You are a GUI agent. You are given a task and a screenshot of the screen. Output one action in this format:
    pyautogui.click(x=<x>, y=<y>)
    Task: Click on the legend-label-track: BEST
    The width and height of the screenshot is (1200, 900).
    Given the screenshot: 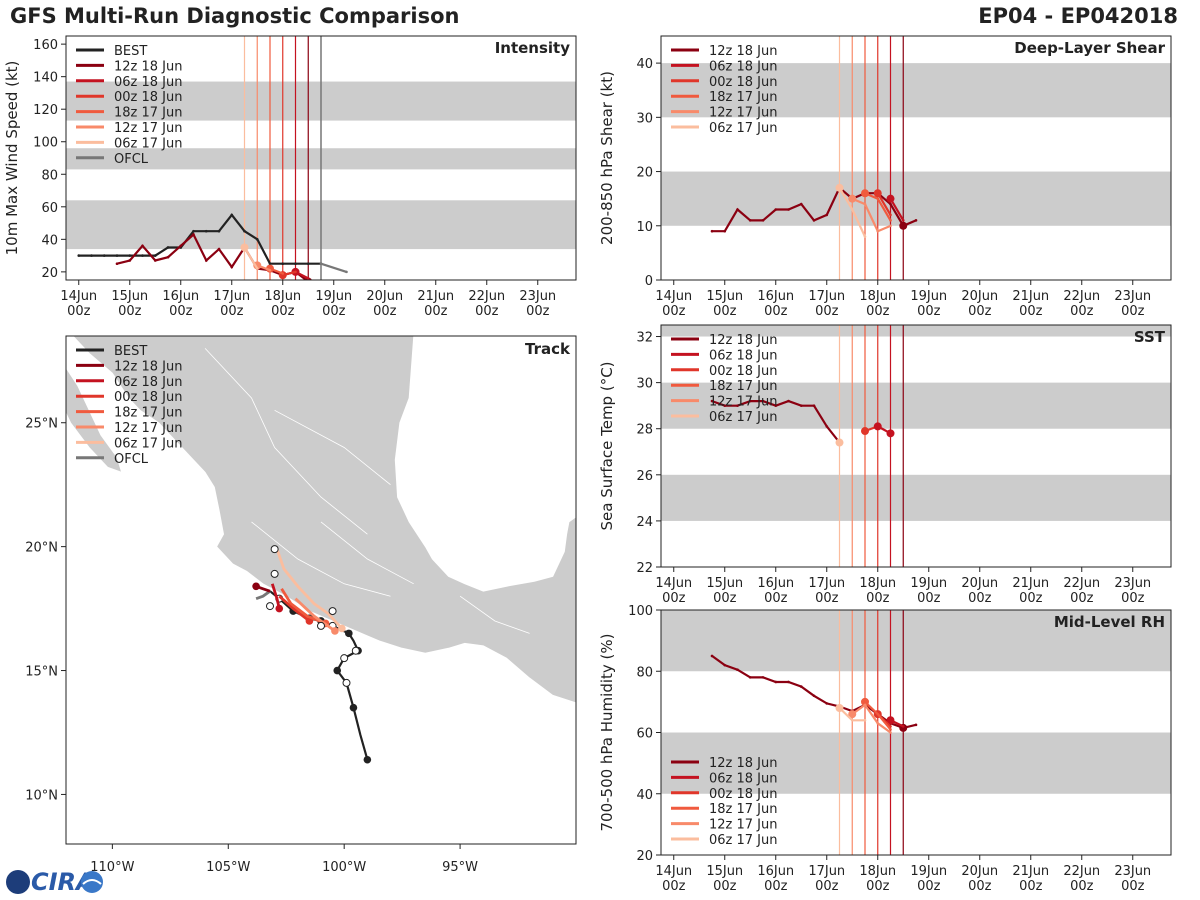 What is the action you would take?
    pyautogui.click(x=130, y=351)
    